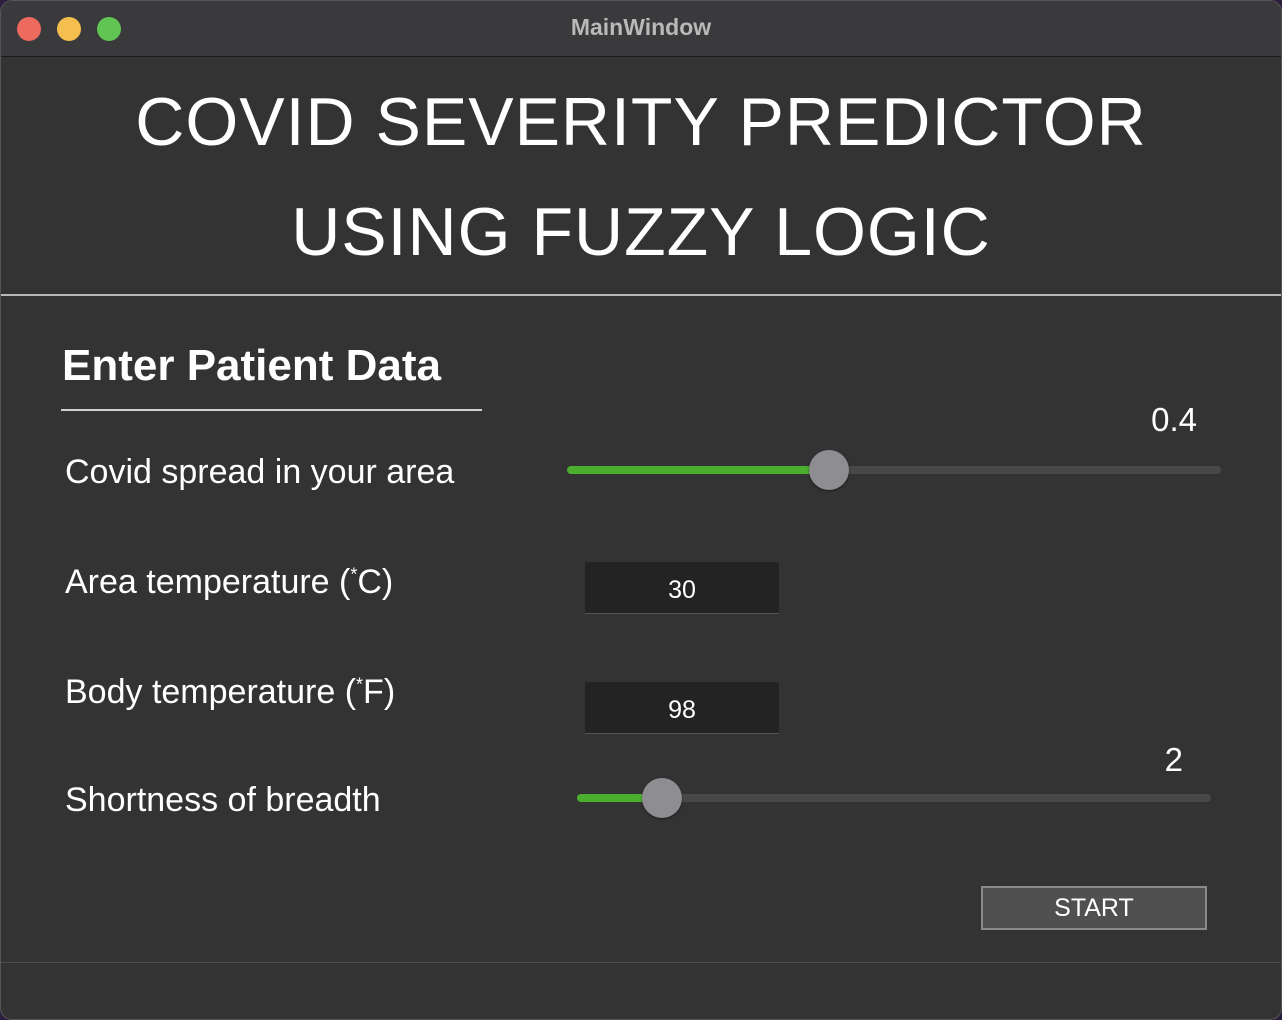 This screenshot has width=1282, height=1020. What do you see at coordinates (641, 122) in the screenshot?
I see `app-title-line-1: COVID SEVERITY PREDICTOR` at bounding box center [641, 122].